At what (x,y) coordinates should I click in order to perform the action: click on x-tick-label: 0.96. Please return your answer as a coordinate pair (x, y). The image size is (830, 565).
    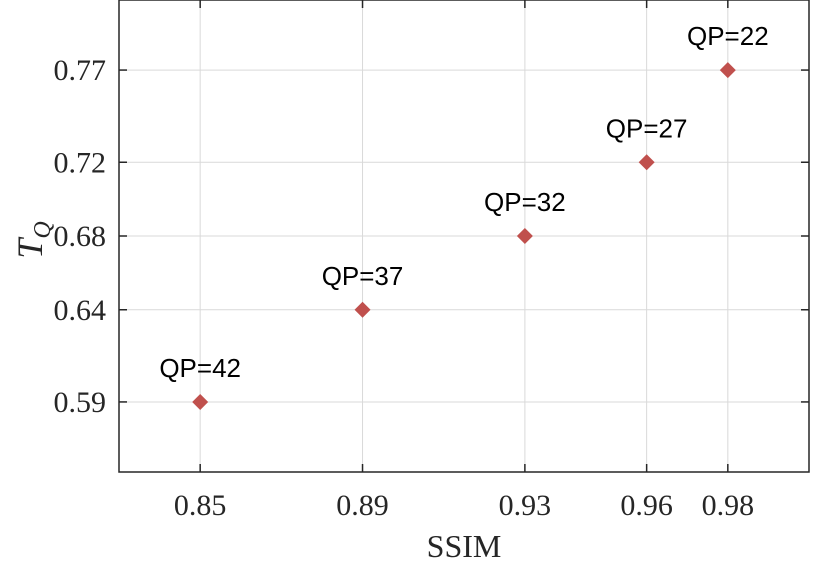
    Looking at the image, I should click on (646, 505).